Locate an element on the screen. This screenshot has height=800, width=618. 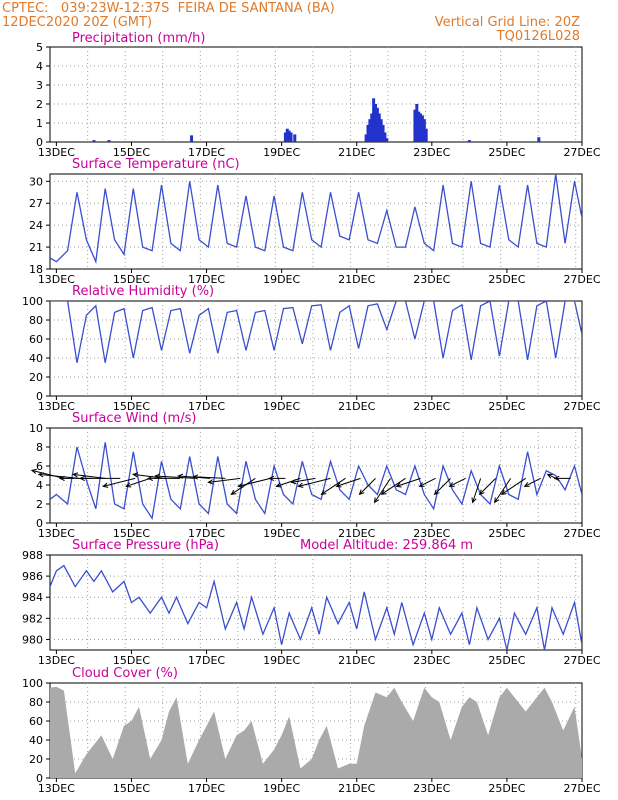
y-tick-label: 21 is located at coordinates (36, 247).